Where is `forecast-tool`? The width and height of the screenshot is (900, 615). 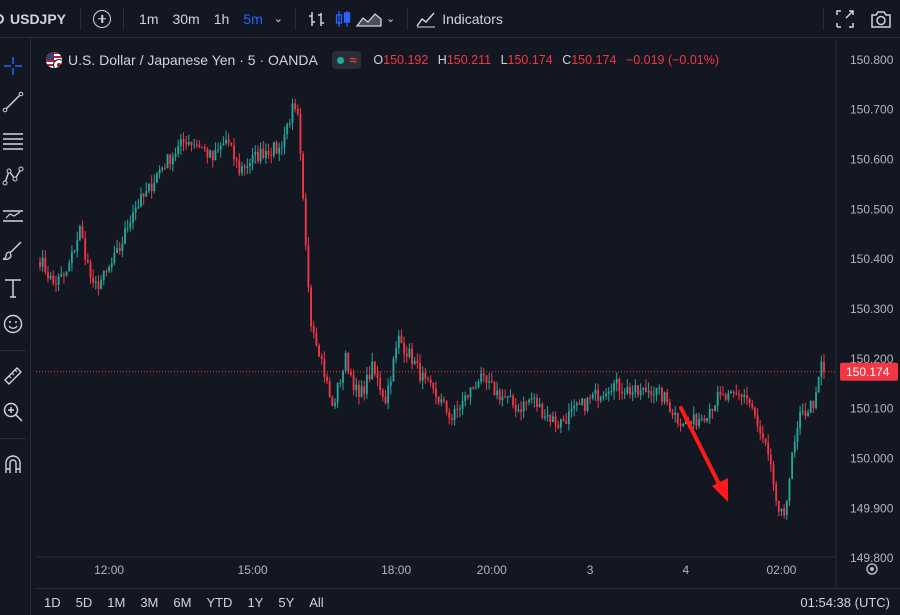 forecast-tool is located at coordinates (13, 214).